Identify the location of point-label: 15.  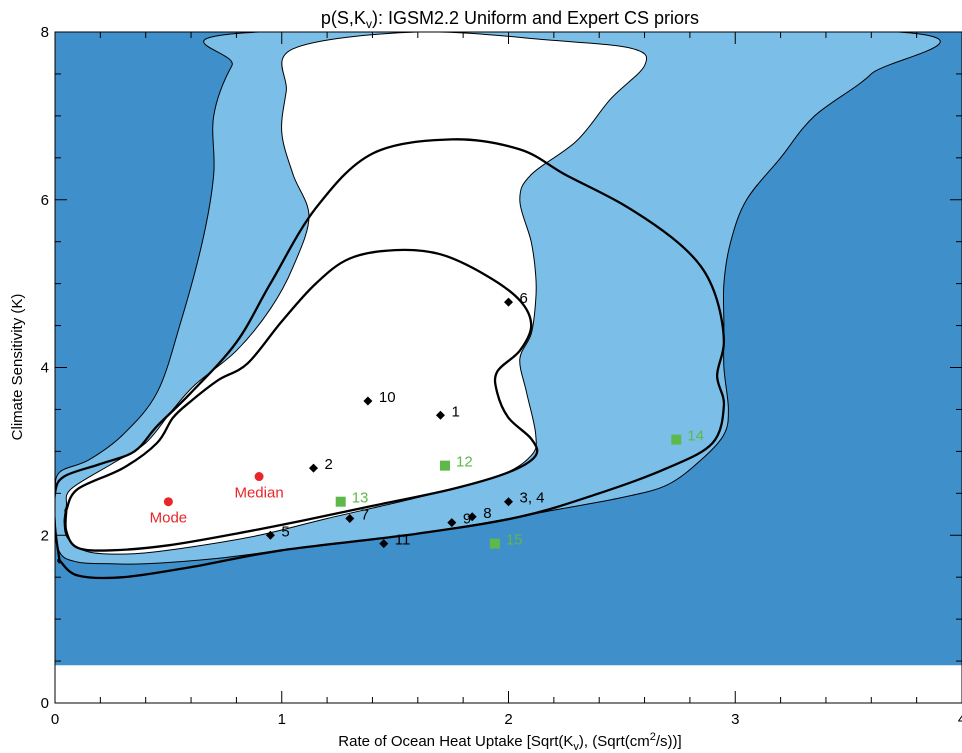
(514, 540).